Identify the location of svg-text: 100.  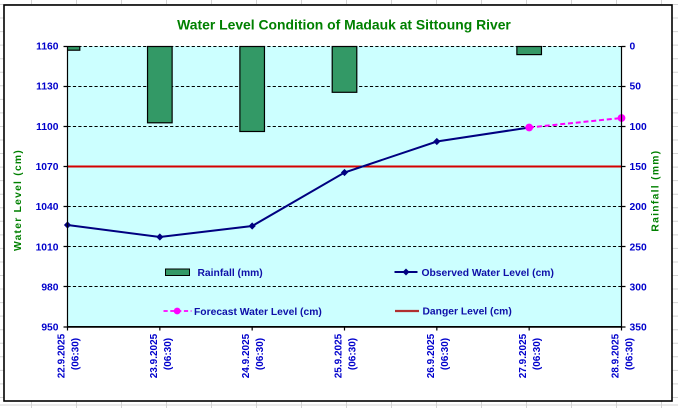
(638, 127).